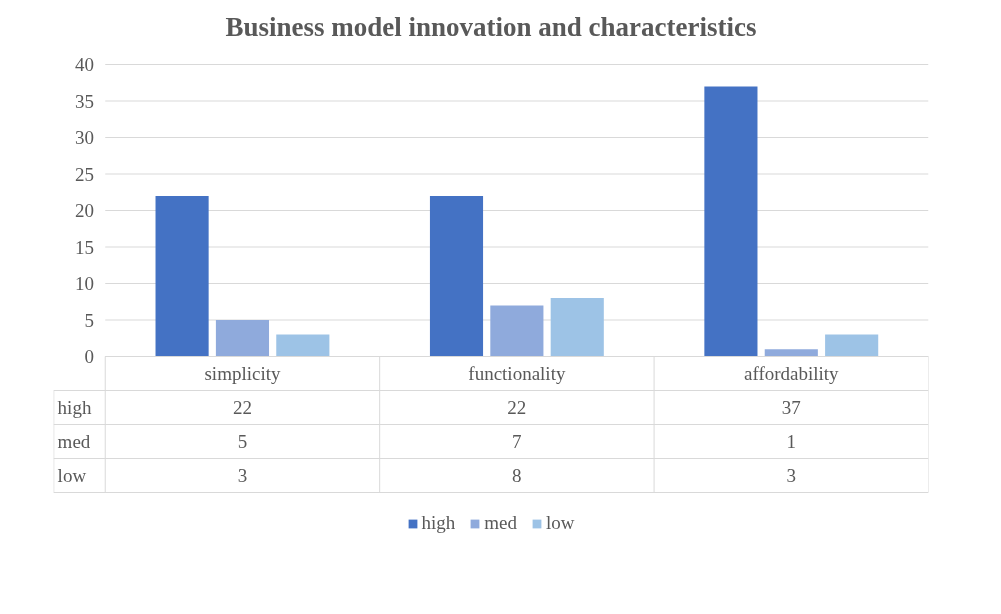 The width and height of the screenshot is (1001, 614). I want to click on text: low, so click(72, 475).